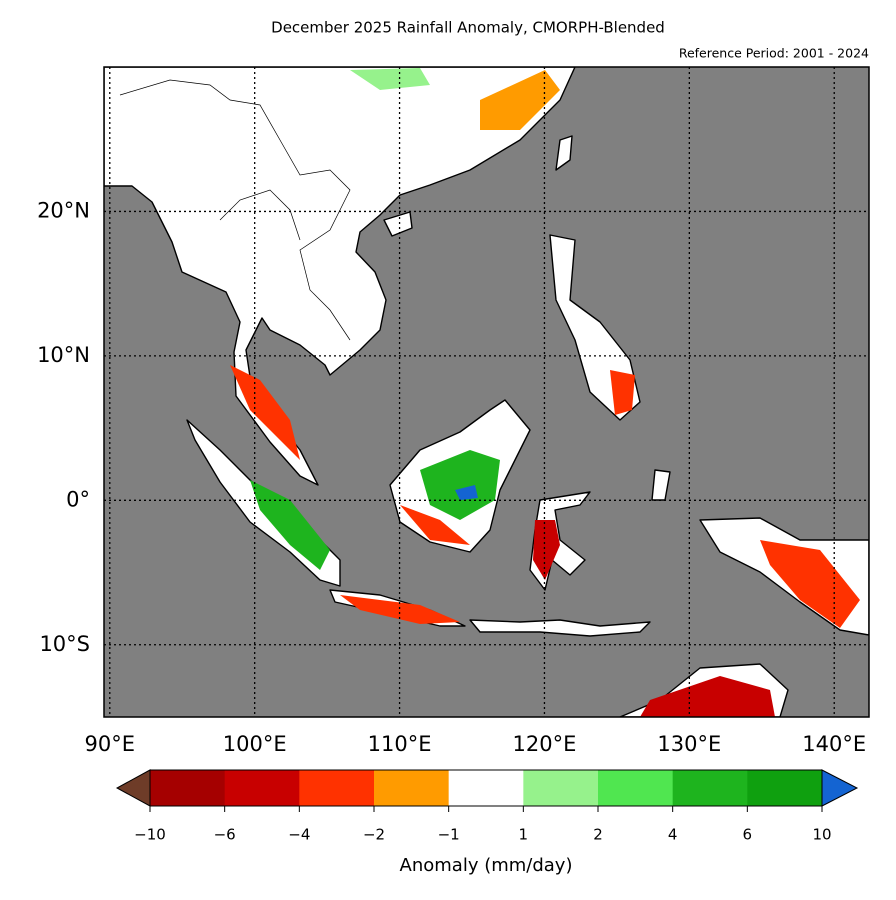 The image size is (896, 900). Describe the element at coordinates (133, 788) in the screenshot. I see `colorbar-under` at that location.